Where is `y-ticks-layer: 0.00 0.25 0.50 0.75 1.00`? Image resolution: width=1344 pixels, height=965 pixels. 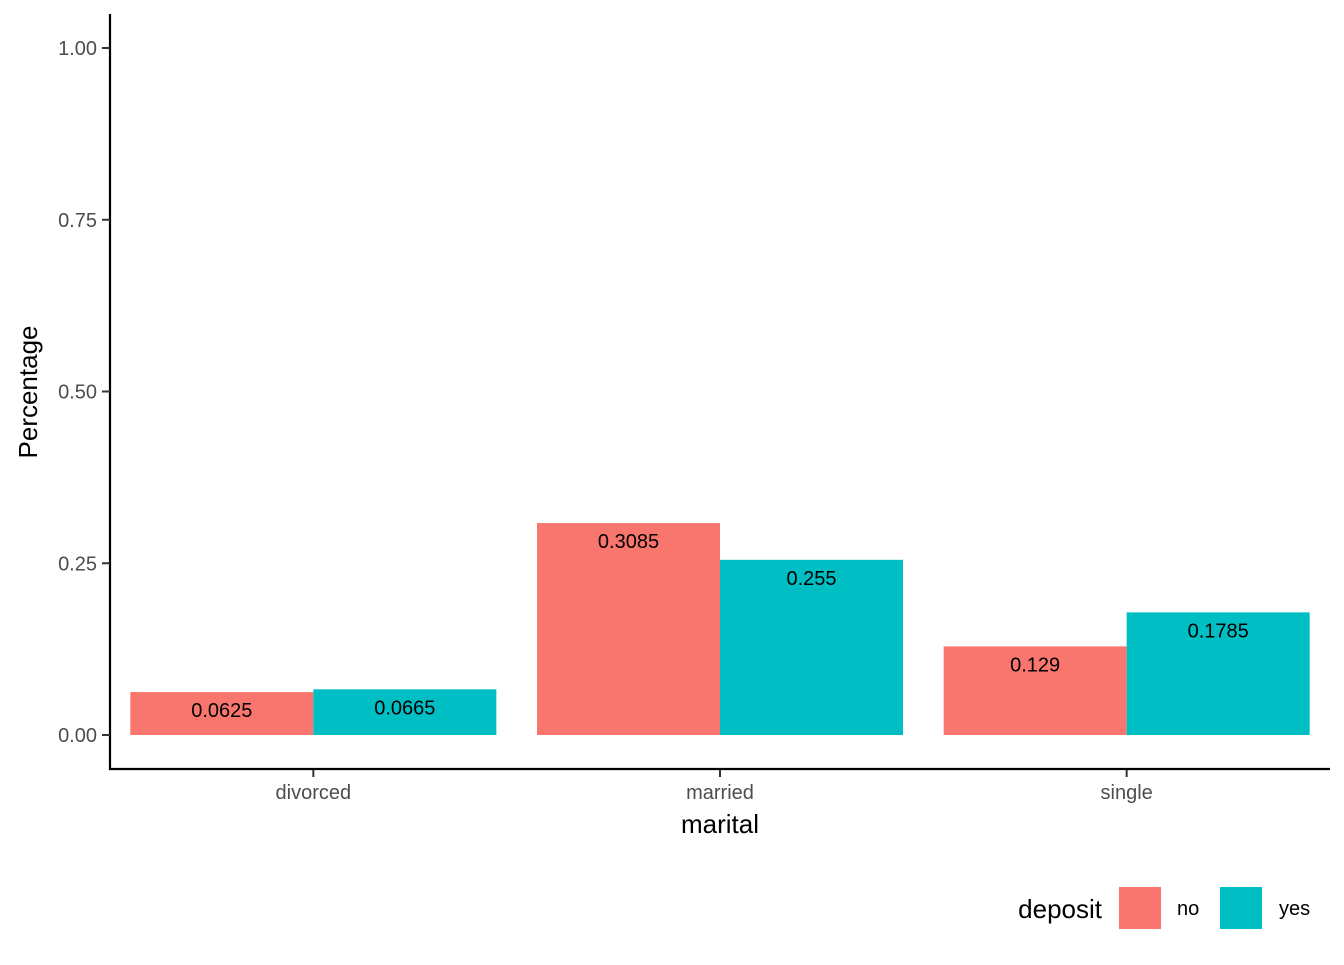
y-ticks-layer: 0.00 0.25 0.50 0.75 1.00 is located at coordinates (84, 392).